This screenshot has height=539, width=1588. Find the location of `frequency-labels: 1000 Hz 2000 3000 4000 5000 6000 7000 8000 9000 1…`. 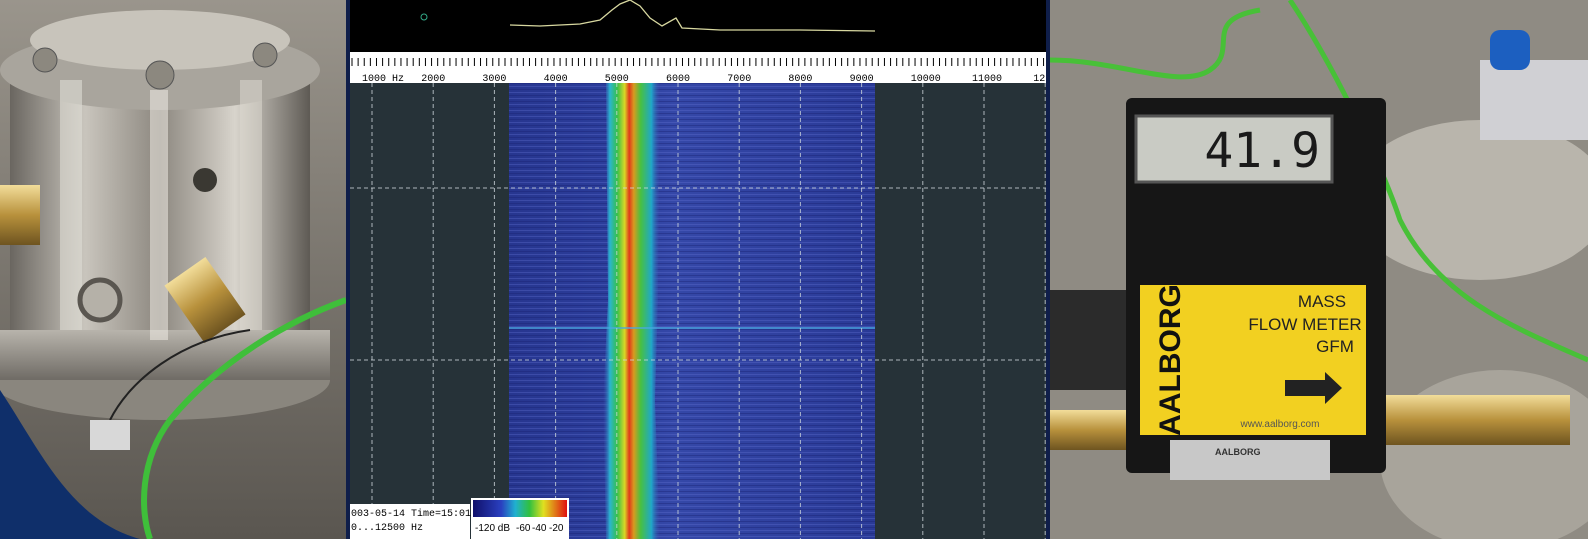

frequency-labels: 1000 Hz 2000 3000 4000 5000 6000 7000 8000 9000 1… is located at coordinates (703, 79).